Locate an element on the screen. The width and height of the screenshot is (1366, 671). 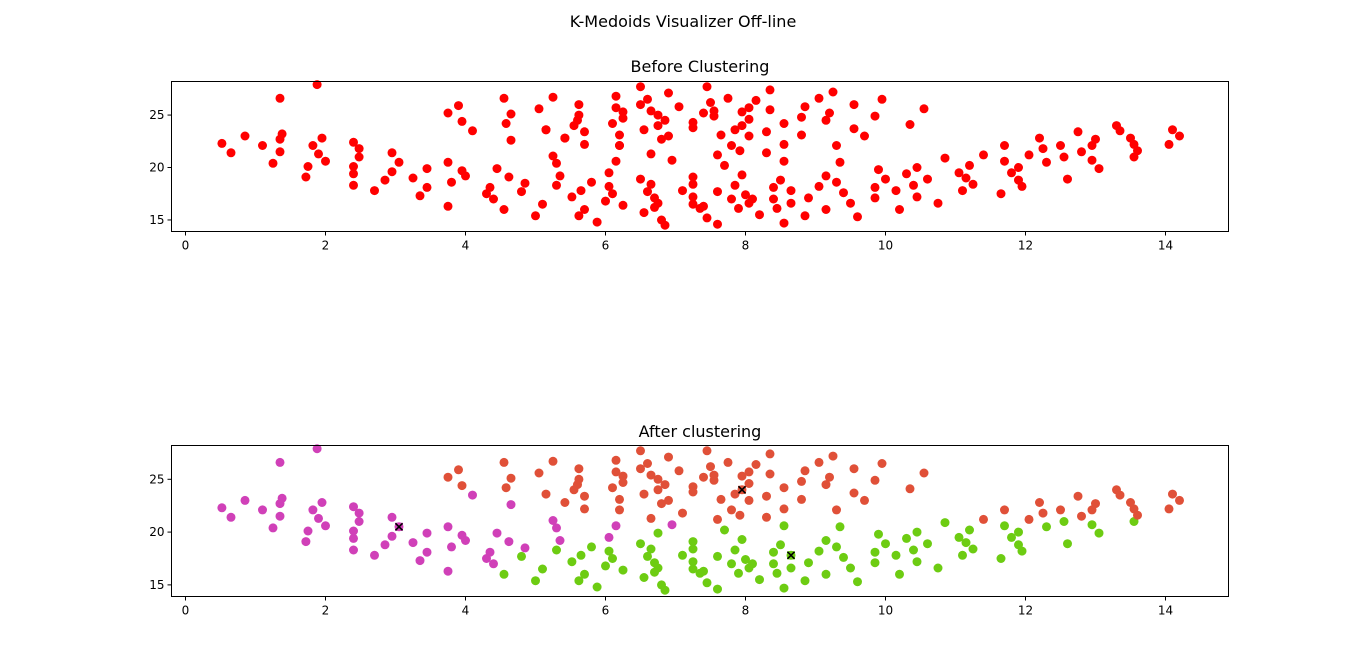
y-tick-label: 25 is located at coordinates (156, 115).